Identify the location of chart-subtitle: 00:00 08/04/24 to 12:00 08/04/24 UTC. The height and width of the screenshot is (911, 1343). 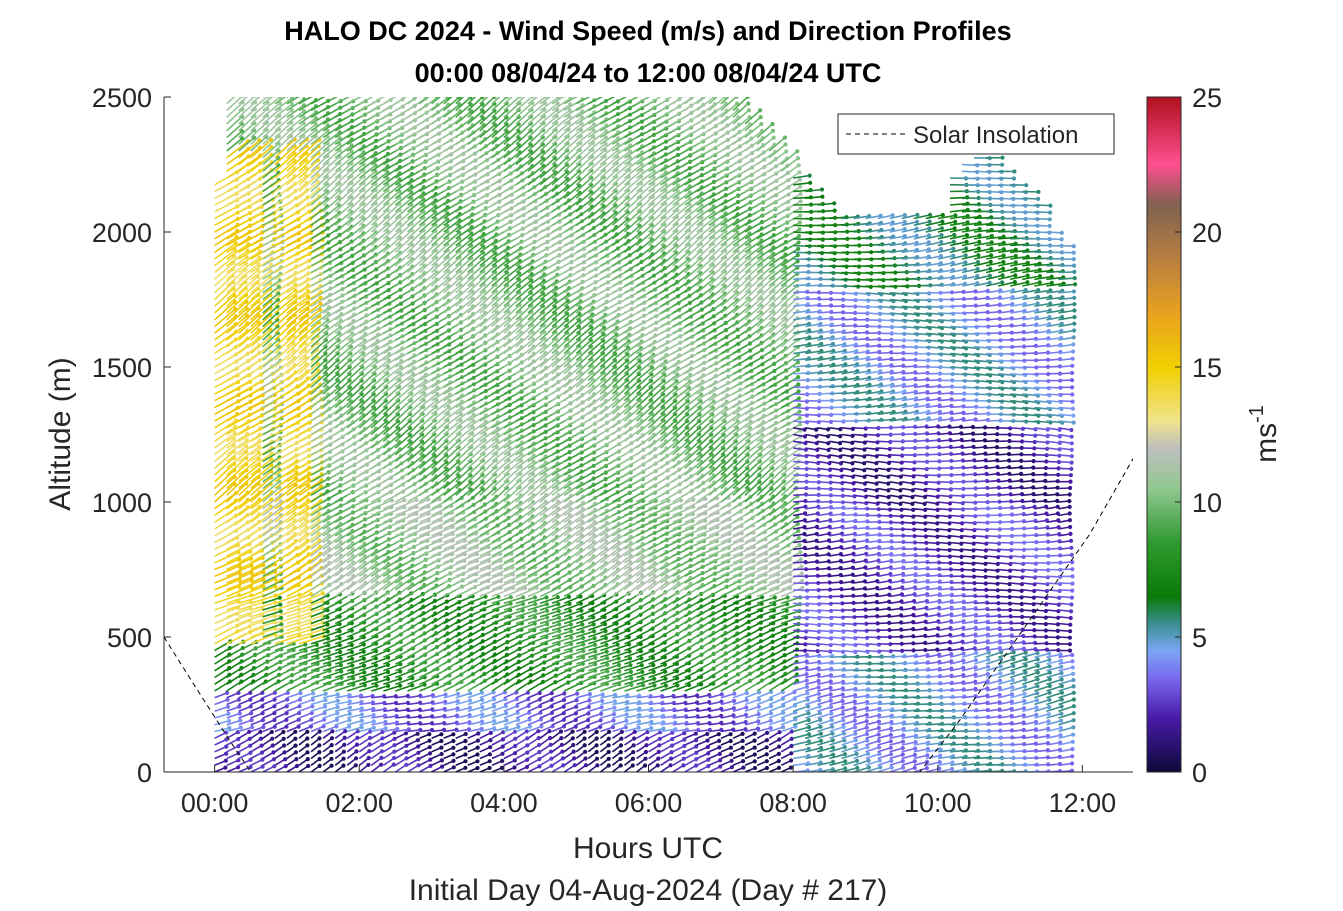
(648, 73).